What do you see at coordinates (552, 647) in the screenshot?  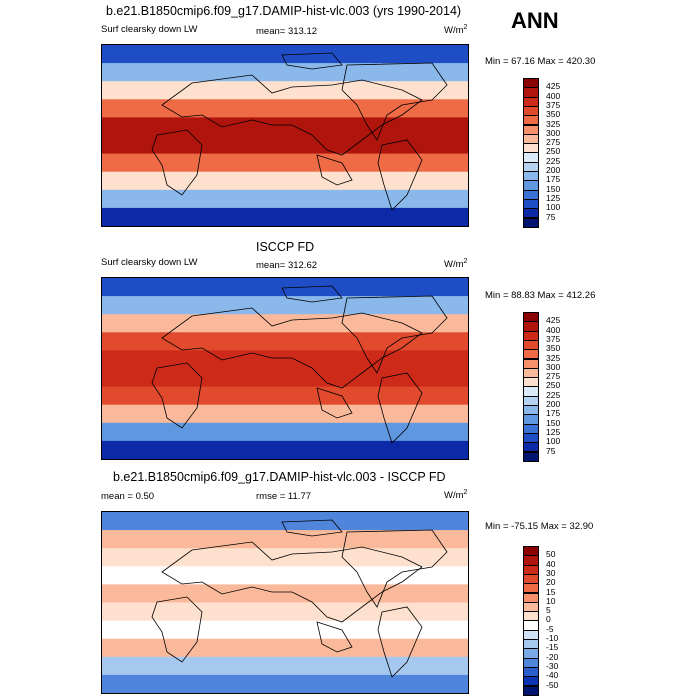 I see `colorbar-label: -15` at bounding box center [552, 647].